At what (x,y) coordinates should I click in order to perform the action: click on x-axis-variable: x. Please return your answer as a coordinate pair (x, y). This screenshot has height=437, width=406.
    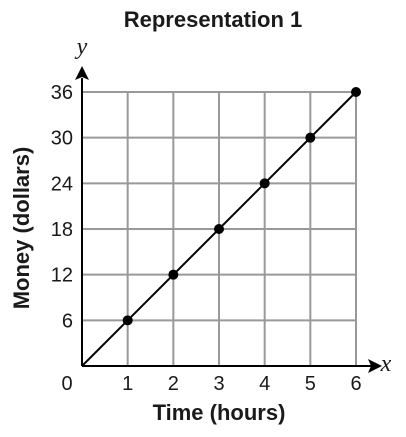
    Looking at the image, I should click on (386, 364).